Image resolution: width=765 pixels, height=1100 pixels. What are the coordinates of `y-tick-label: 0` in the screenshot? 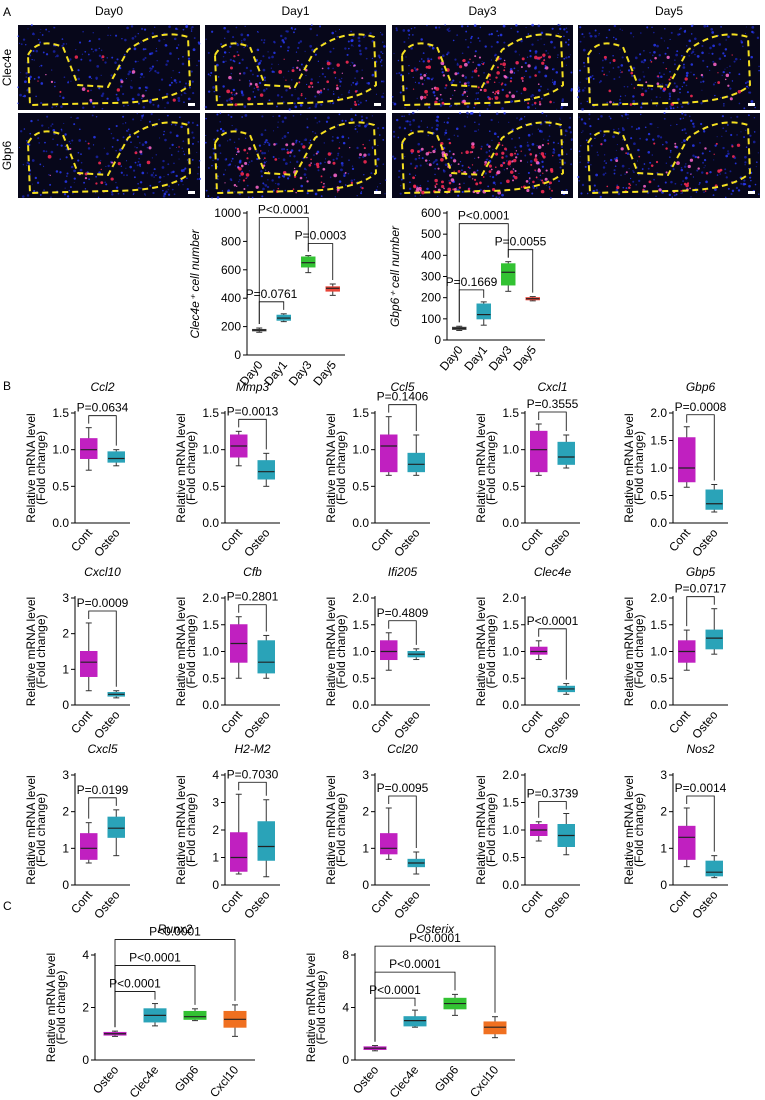 It's located at (237, 355).